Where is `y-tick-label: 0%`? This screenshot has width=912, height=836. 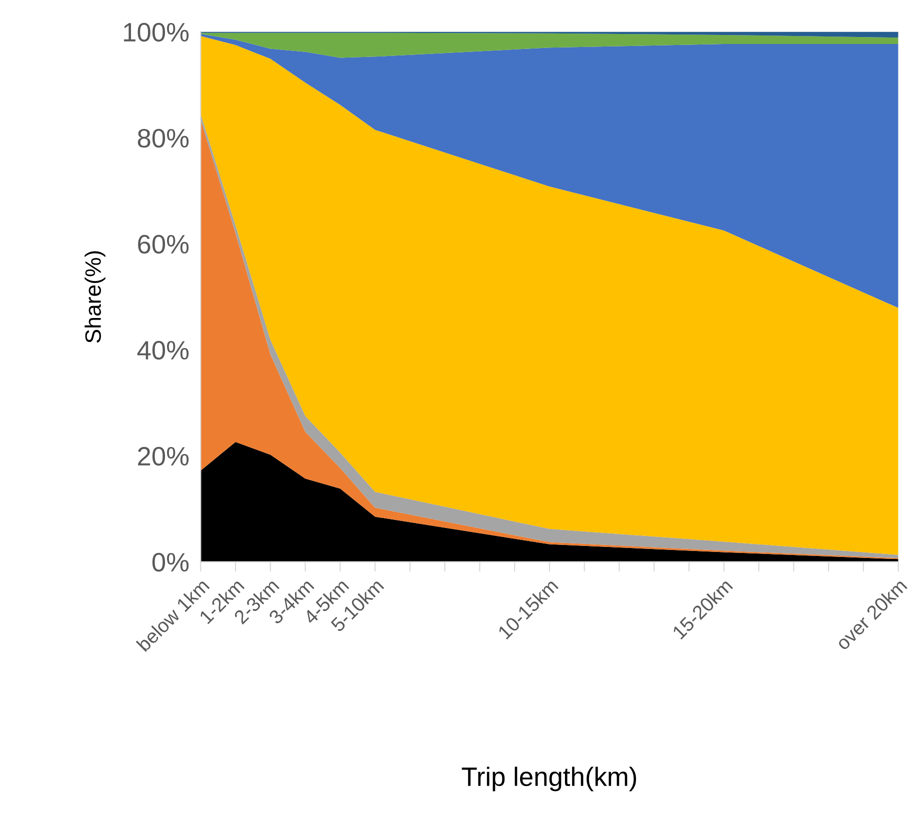
y-tick-label: 0% is located at coordinates (170, 562).